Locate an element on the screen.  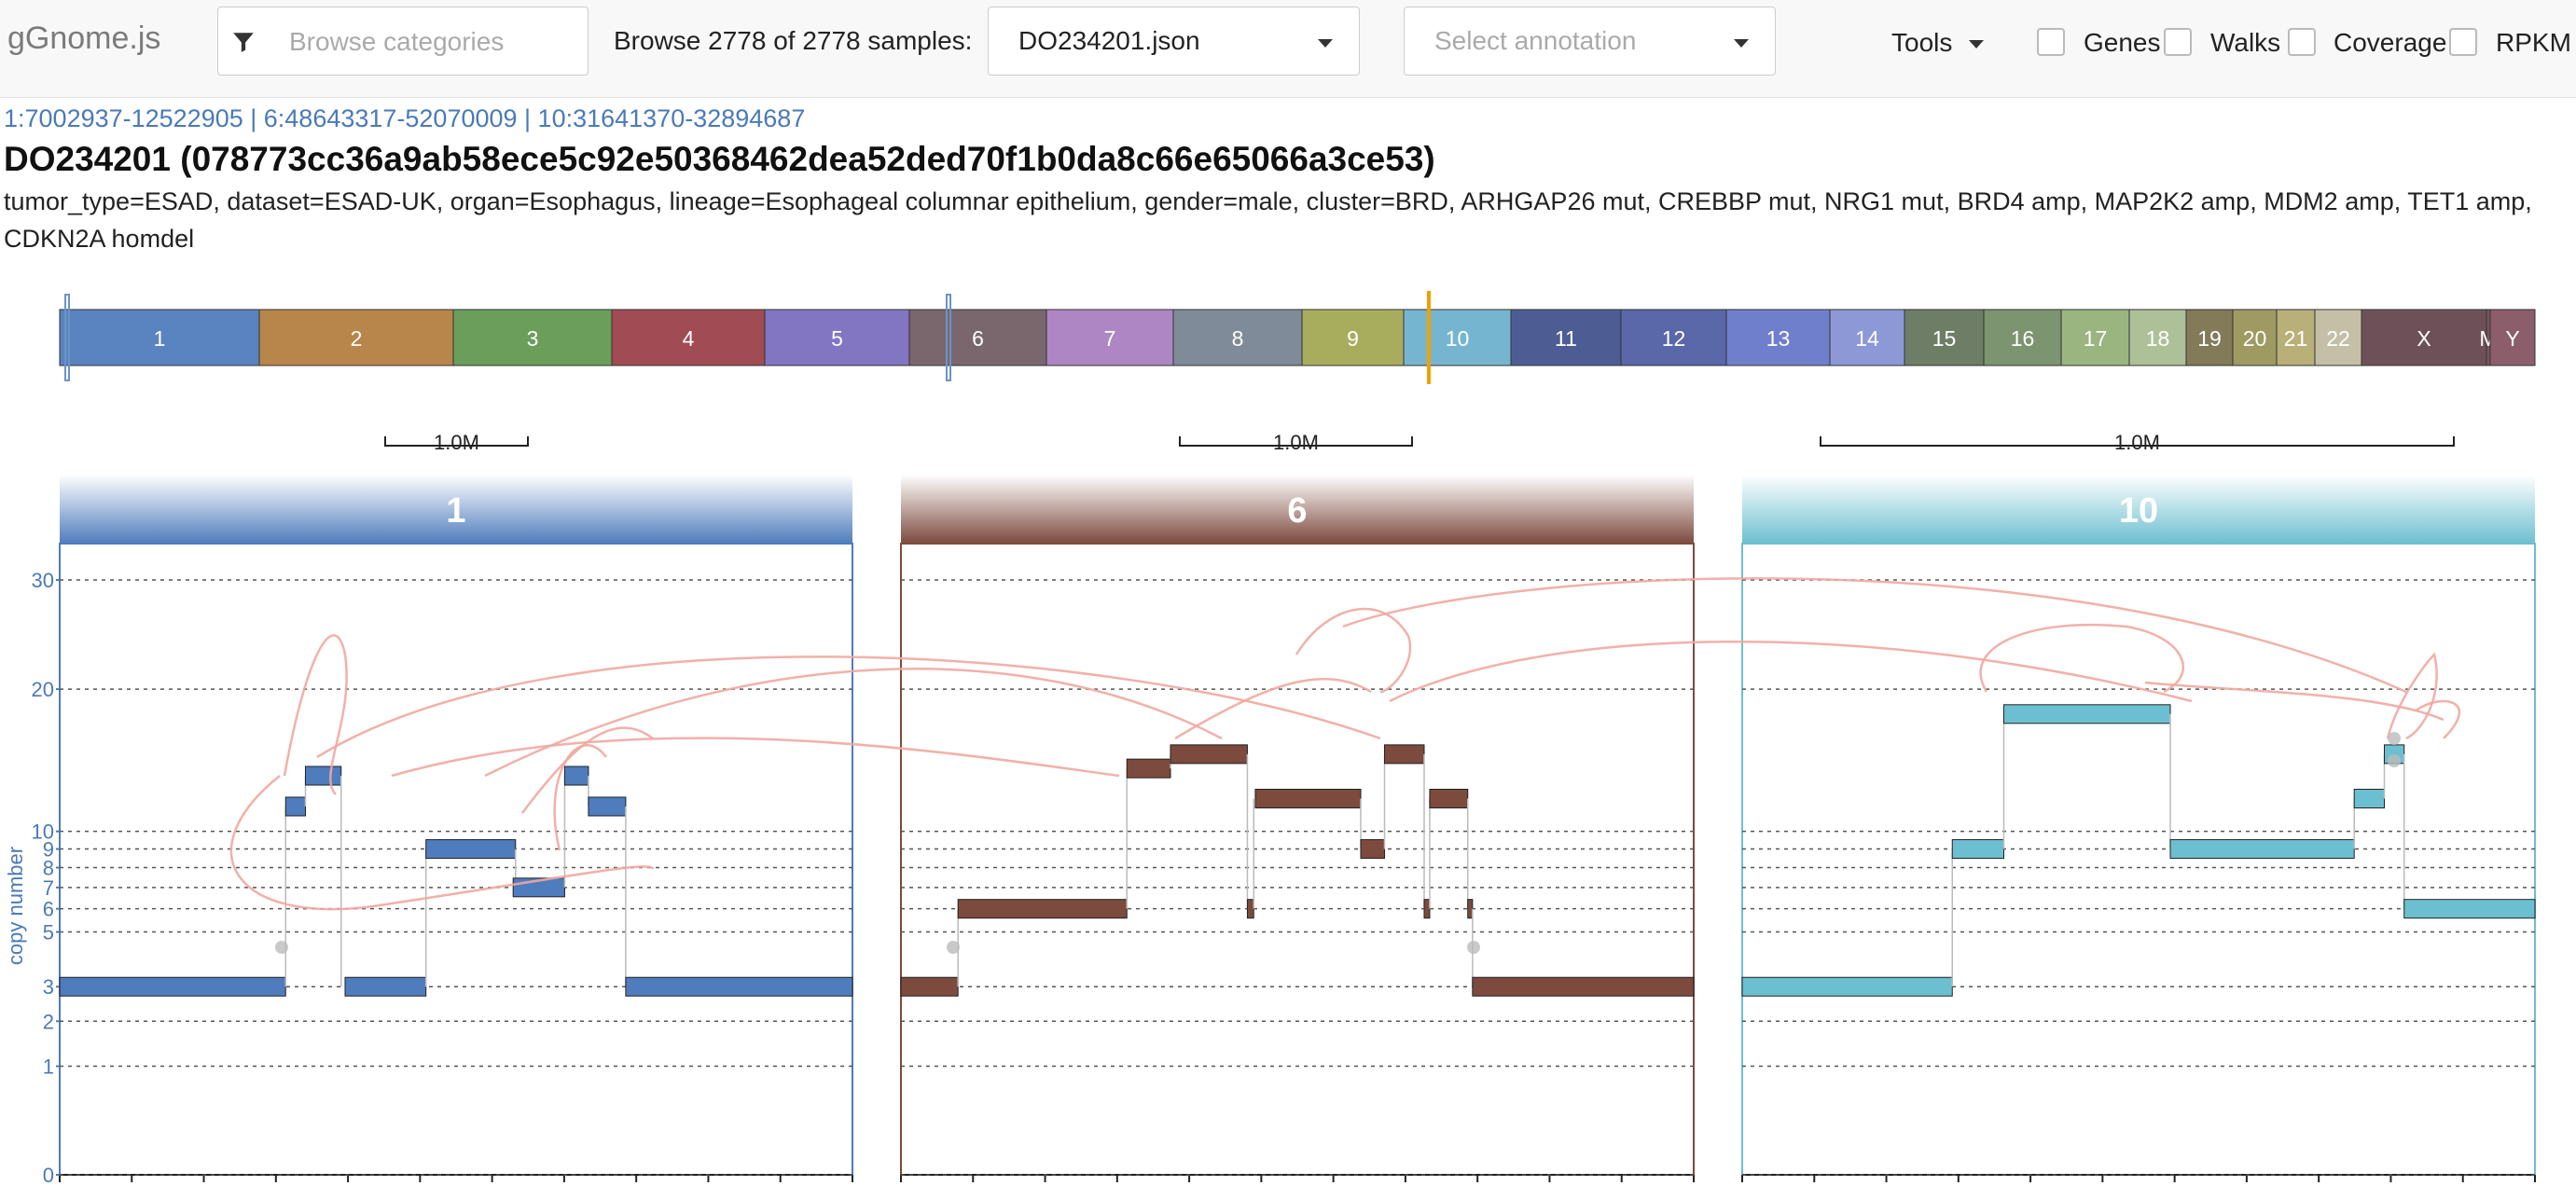
scale-bars: 1.0M 1.0M 1.0M is located at coordinates (1419, 443).